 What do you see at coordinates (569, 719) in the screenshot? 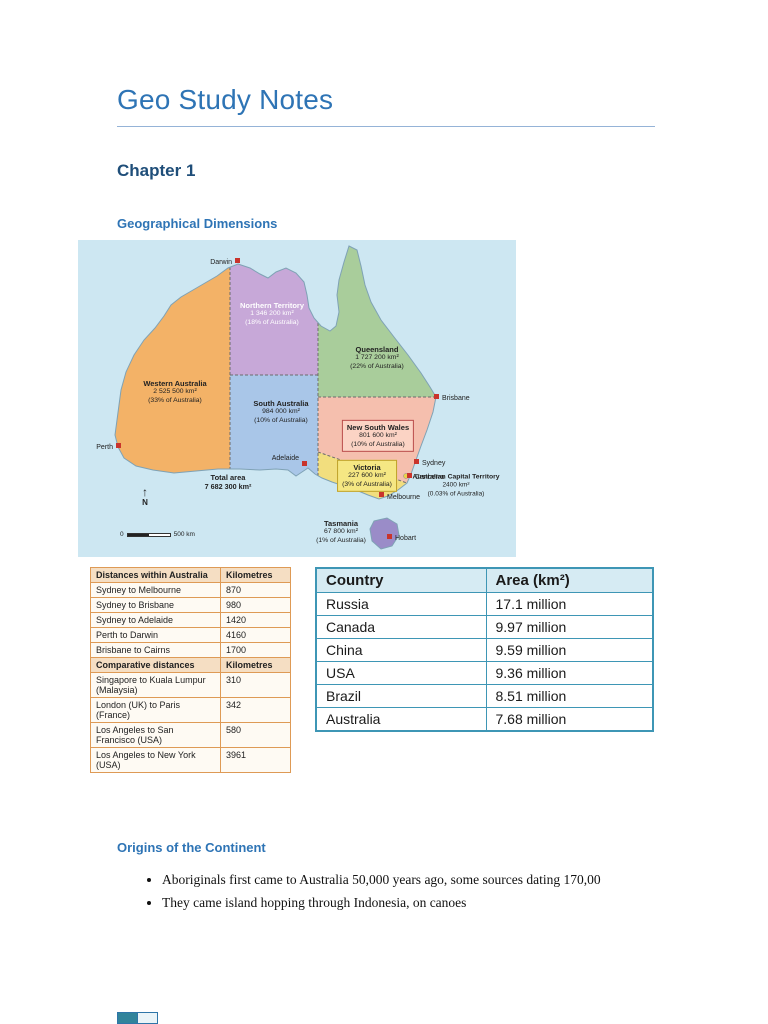
I see `area-cell: 7.68 million` at bounding box center [569, 719].